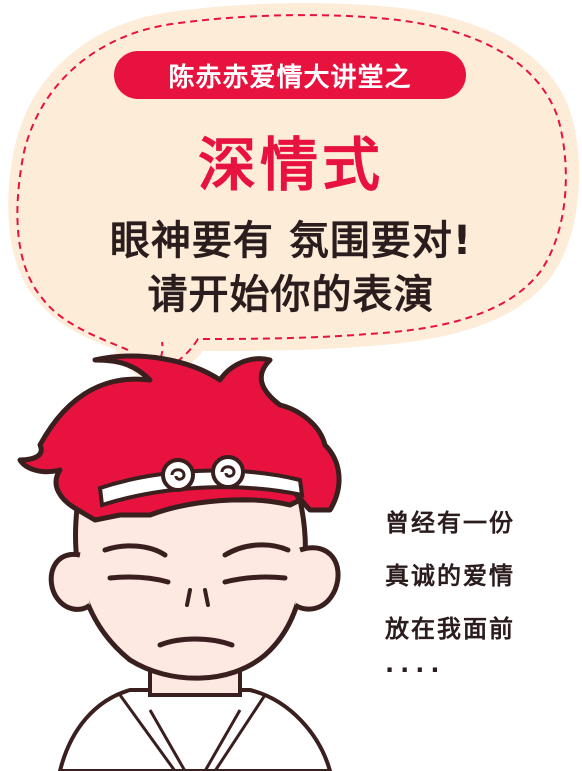 The width and height of the screenshot is (582, 771). I want to click on side-line-3: 放在我面前, so click(450, 629).